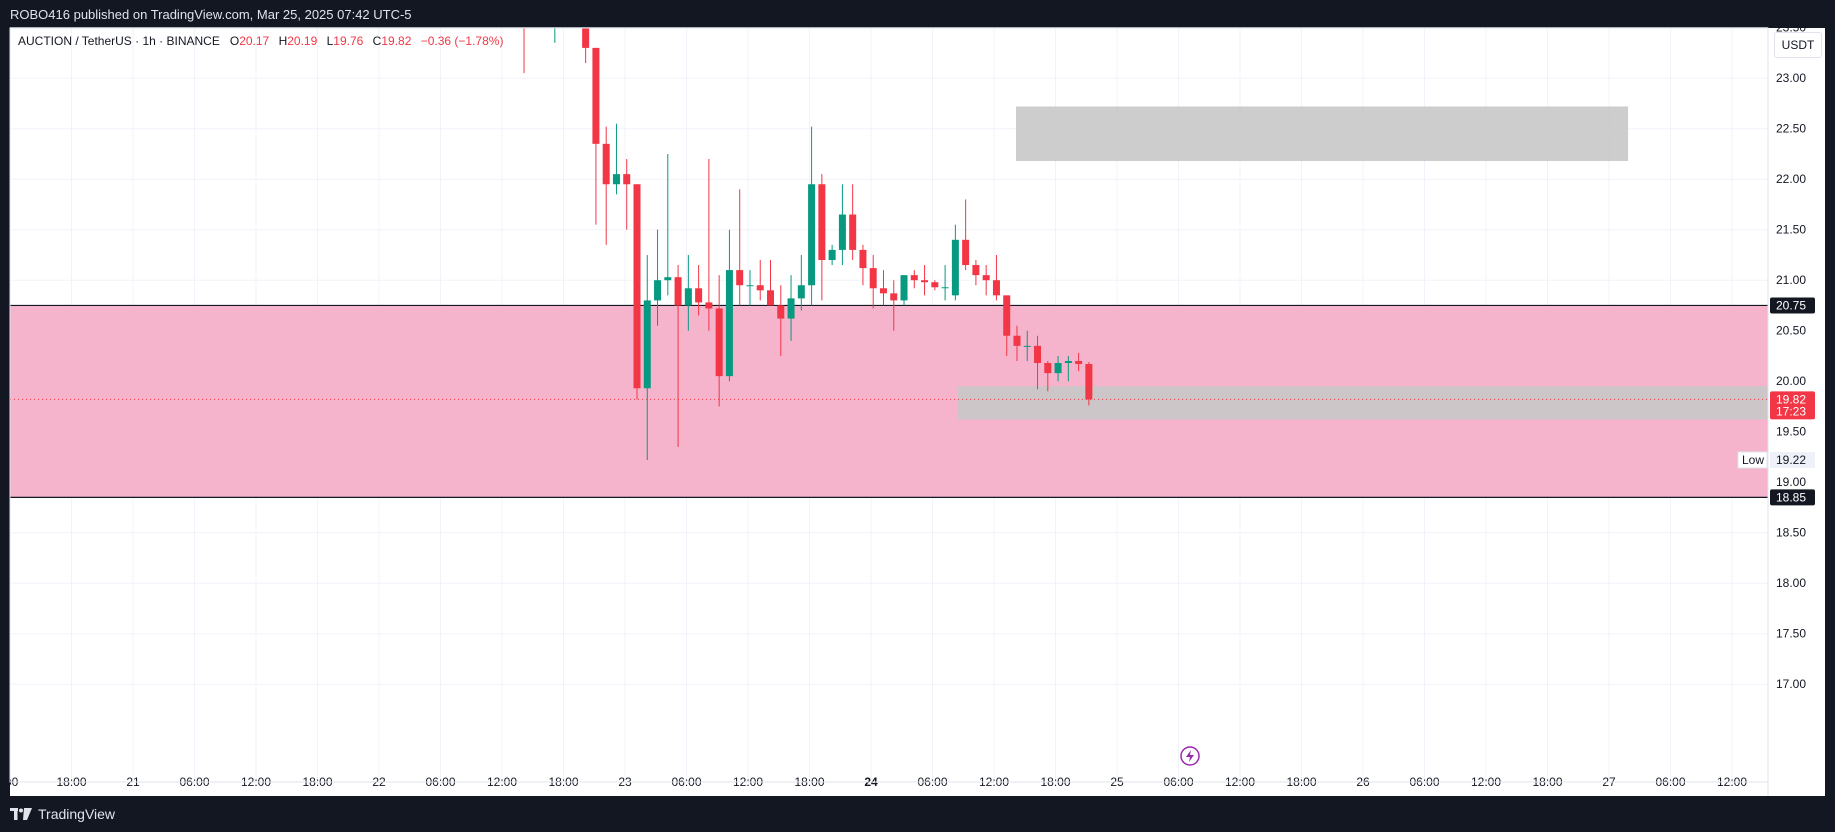 The height and width of the screenshot is (832, 1835). Describe the element at coordinates (1791, 533) in the screenshot. I see `y-tick-label: 18.50` at that location.